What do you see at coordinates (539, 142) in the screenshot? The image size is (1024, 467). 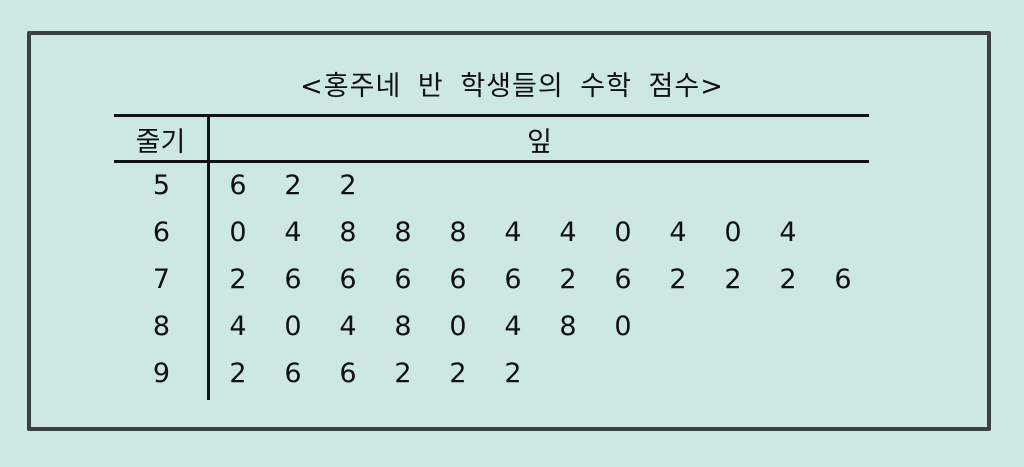 I see `leaf-column-header: 잎` at bounding box center [539, 142].